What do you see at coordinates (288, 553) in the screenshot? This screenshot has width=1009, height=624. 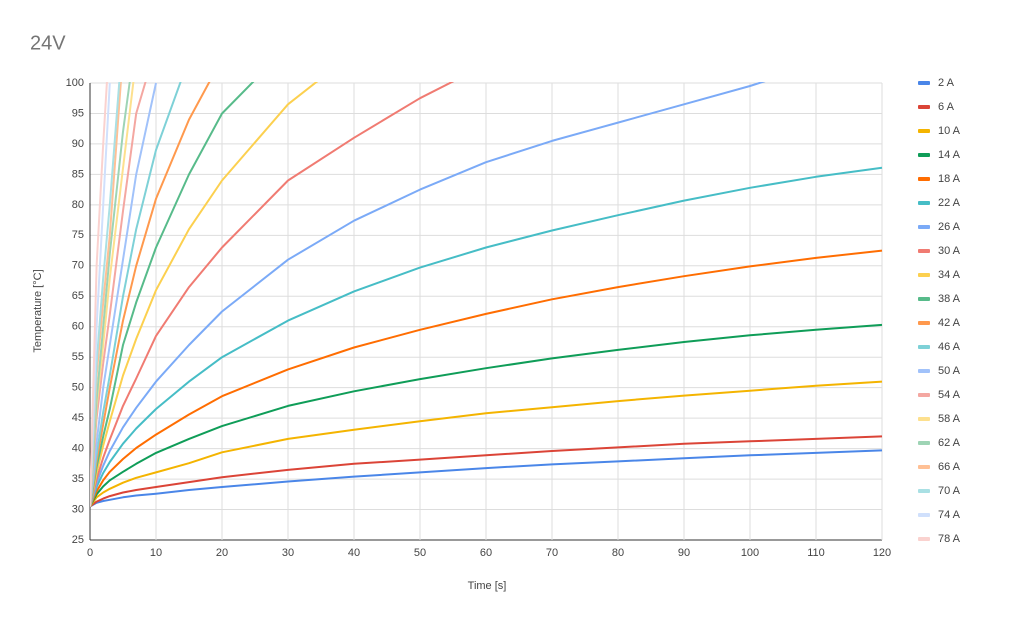 I see `x-tick-label: 30` at bounding box center [288, 553].